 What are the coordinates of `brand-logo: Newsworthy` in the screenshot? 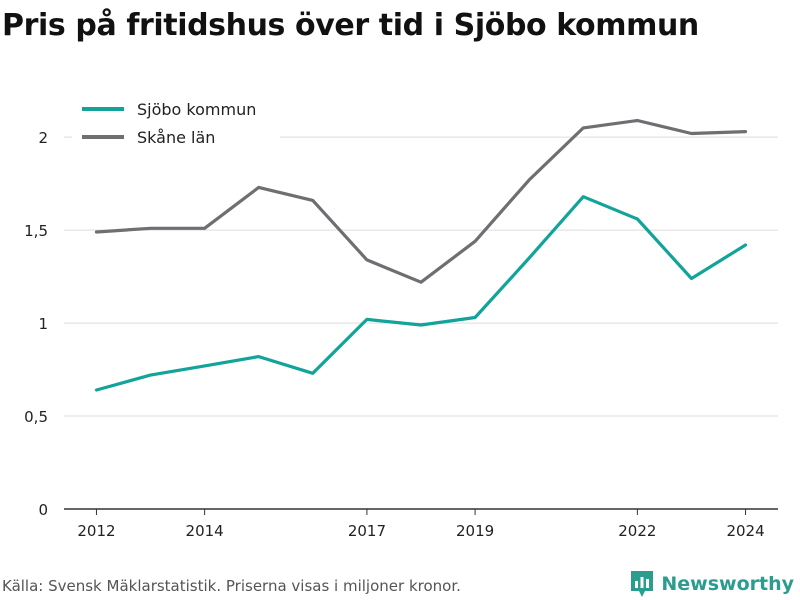 It's located at (711, 584).